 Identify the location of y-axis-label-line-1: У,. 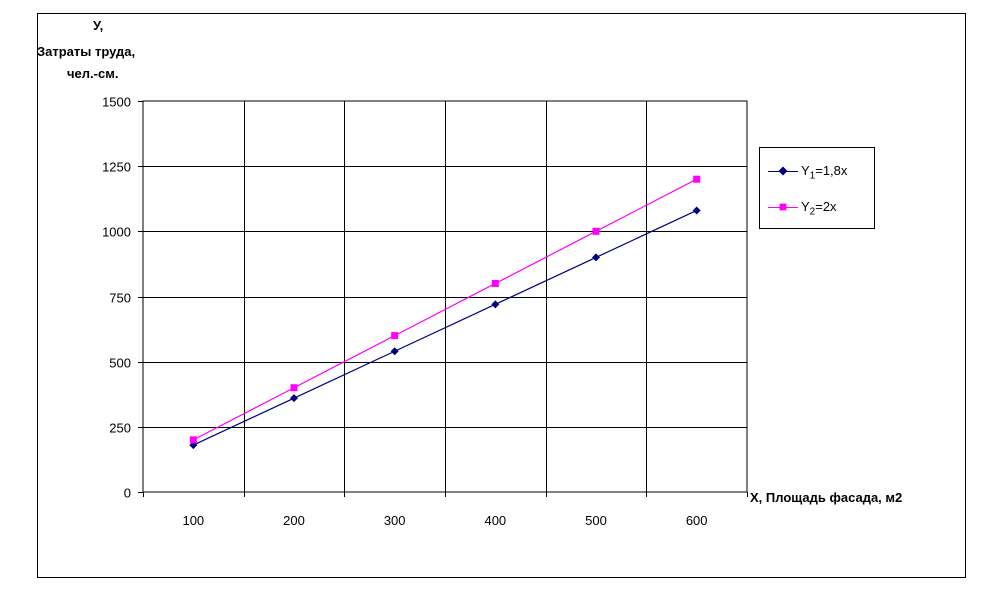
(98, 25).